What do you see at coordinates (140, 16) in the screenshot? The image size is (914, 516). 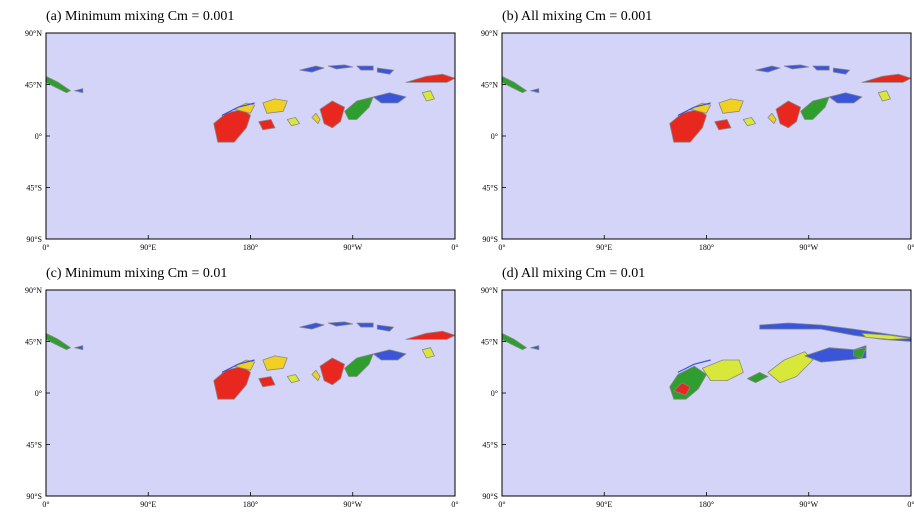 I see `panel-a-title: (a) Minimum mixing Cm = 0.001` at bounding box center [140, 16].